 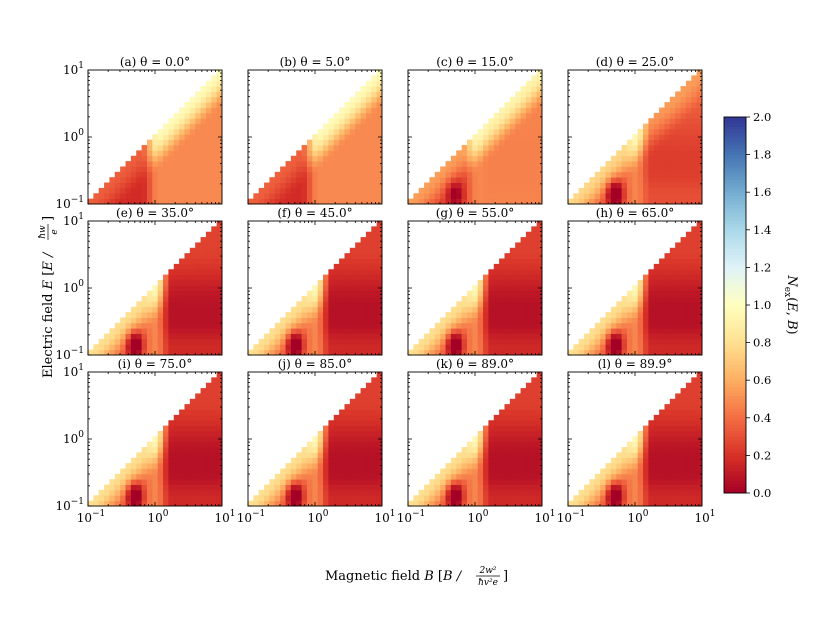 What do you see at coordinates (69, 354) in the screenshot?
I see `y-tick-label: 10−1` at bounding box center [69, 354].